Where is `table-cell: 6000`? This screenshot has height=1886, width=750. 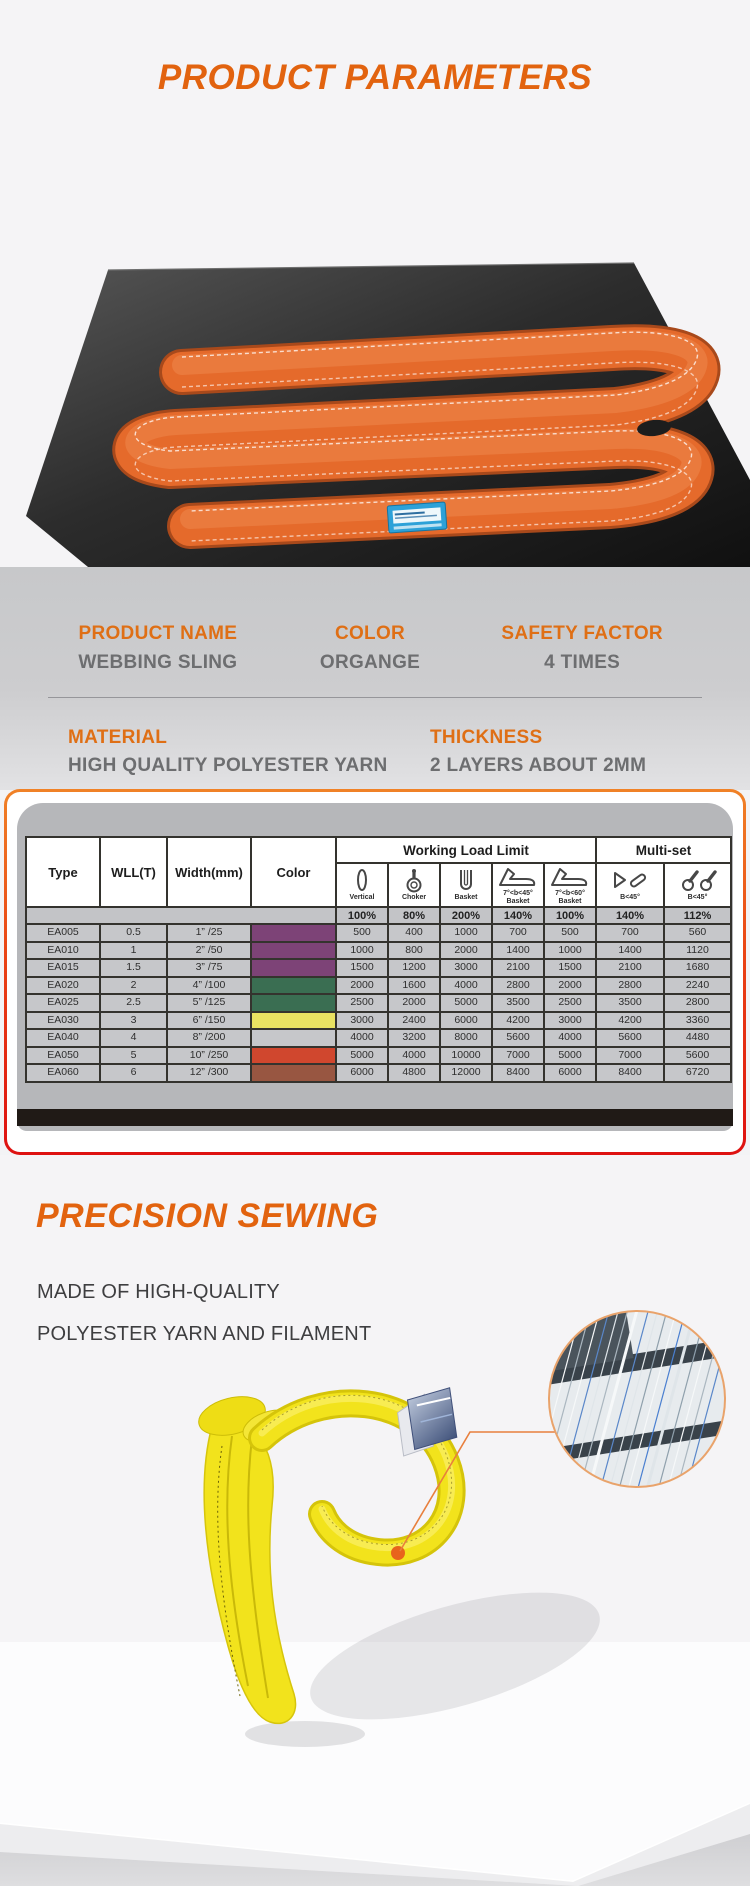
table-cell: 6000 is located at coordinates (362, 1073).